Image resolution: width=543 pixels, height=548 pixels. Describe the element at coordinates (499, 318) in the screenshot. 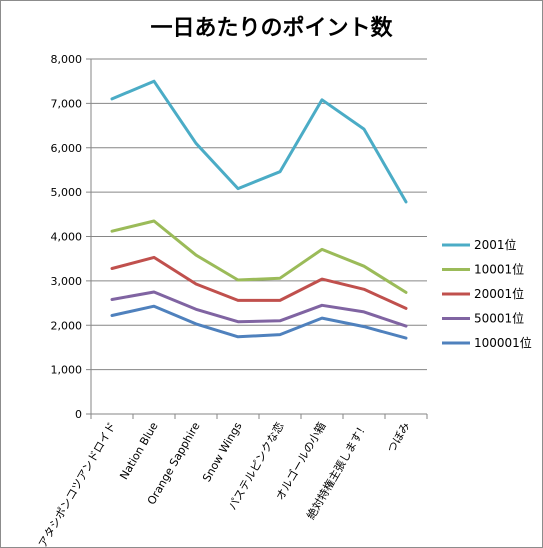

I see `legend-label: 50001位` at that location.